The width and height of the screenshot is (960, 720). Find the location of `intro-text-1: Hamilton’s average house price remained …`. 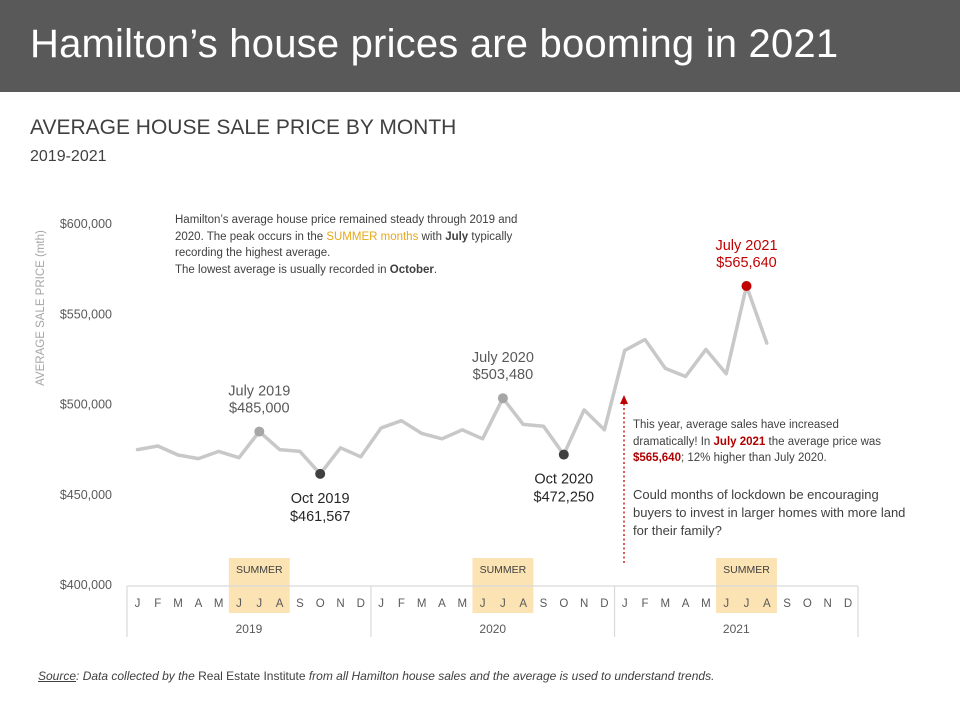

intro-text-1: Hamilton’s average house price remained … is located at coordinates (346, 228).